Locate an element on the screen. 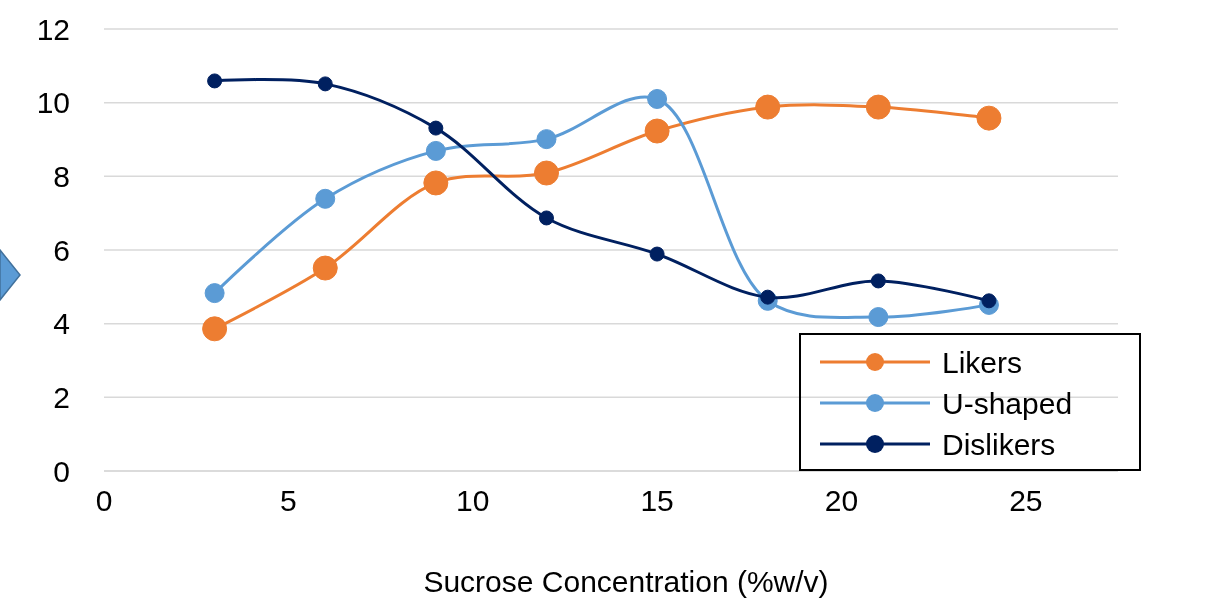 Image resolution: width=1205 pixels, height=607 pixels. legend-label: Likers is located at coordinates (982, 362).